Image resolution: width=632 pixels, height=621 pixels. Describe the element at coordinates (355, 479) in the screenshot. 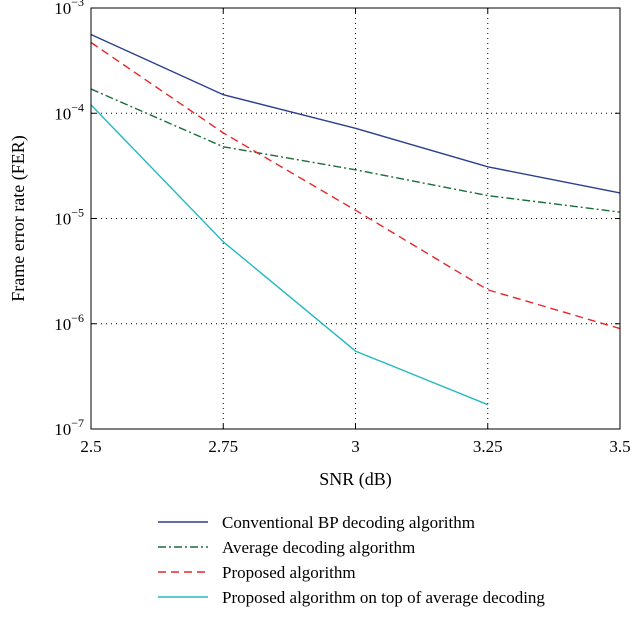

I see `x-axis-label: SNR (dB)` at that location.